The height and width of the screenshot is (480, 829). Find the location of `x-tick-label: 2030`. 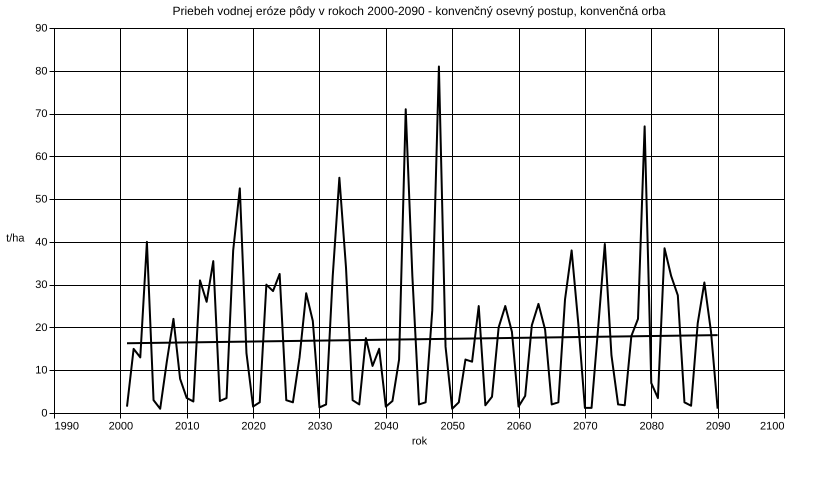

x-tick-label: 2030 is located at coordinates (320, 426).